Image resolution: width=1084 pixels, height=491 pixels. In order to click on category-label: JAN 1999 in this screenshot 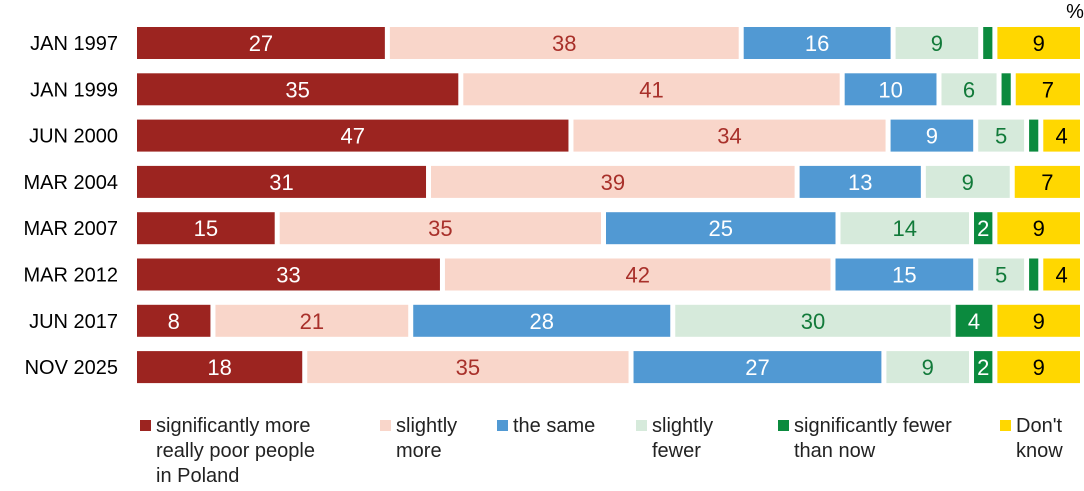, I will do `click(74, 90)`.